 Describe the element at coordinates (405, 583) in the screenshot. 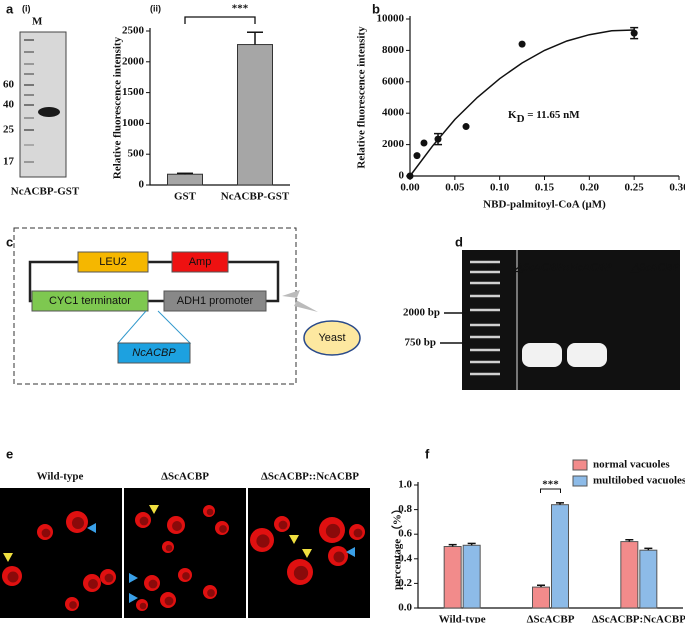

I see `y-tick-label: 0.2` at that location.